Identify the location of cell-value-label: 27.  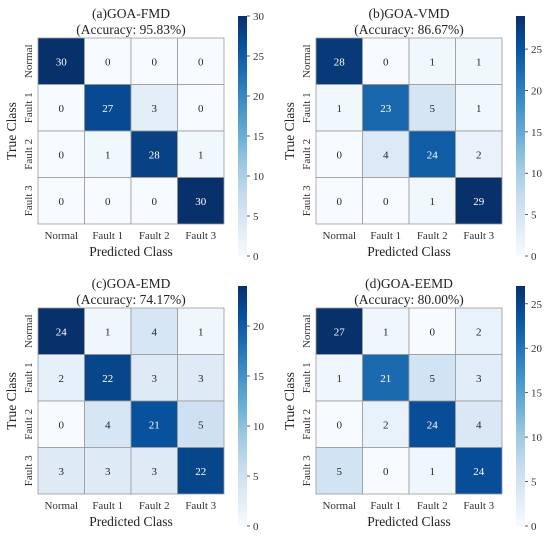
(108, 109).